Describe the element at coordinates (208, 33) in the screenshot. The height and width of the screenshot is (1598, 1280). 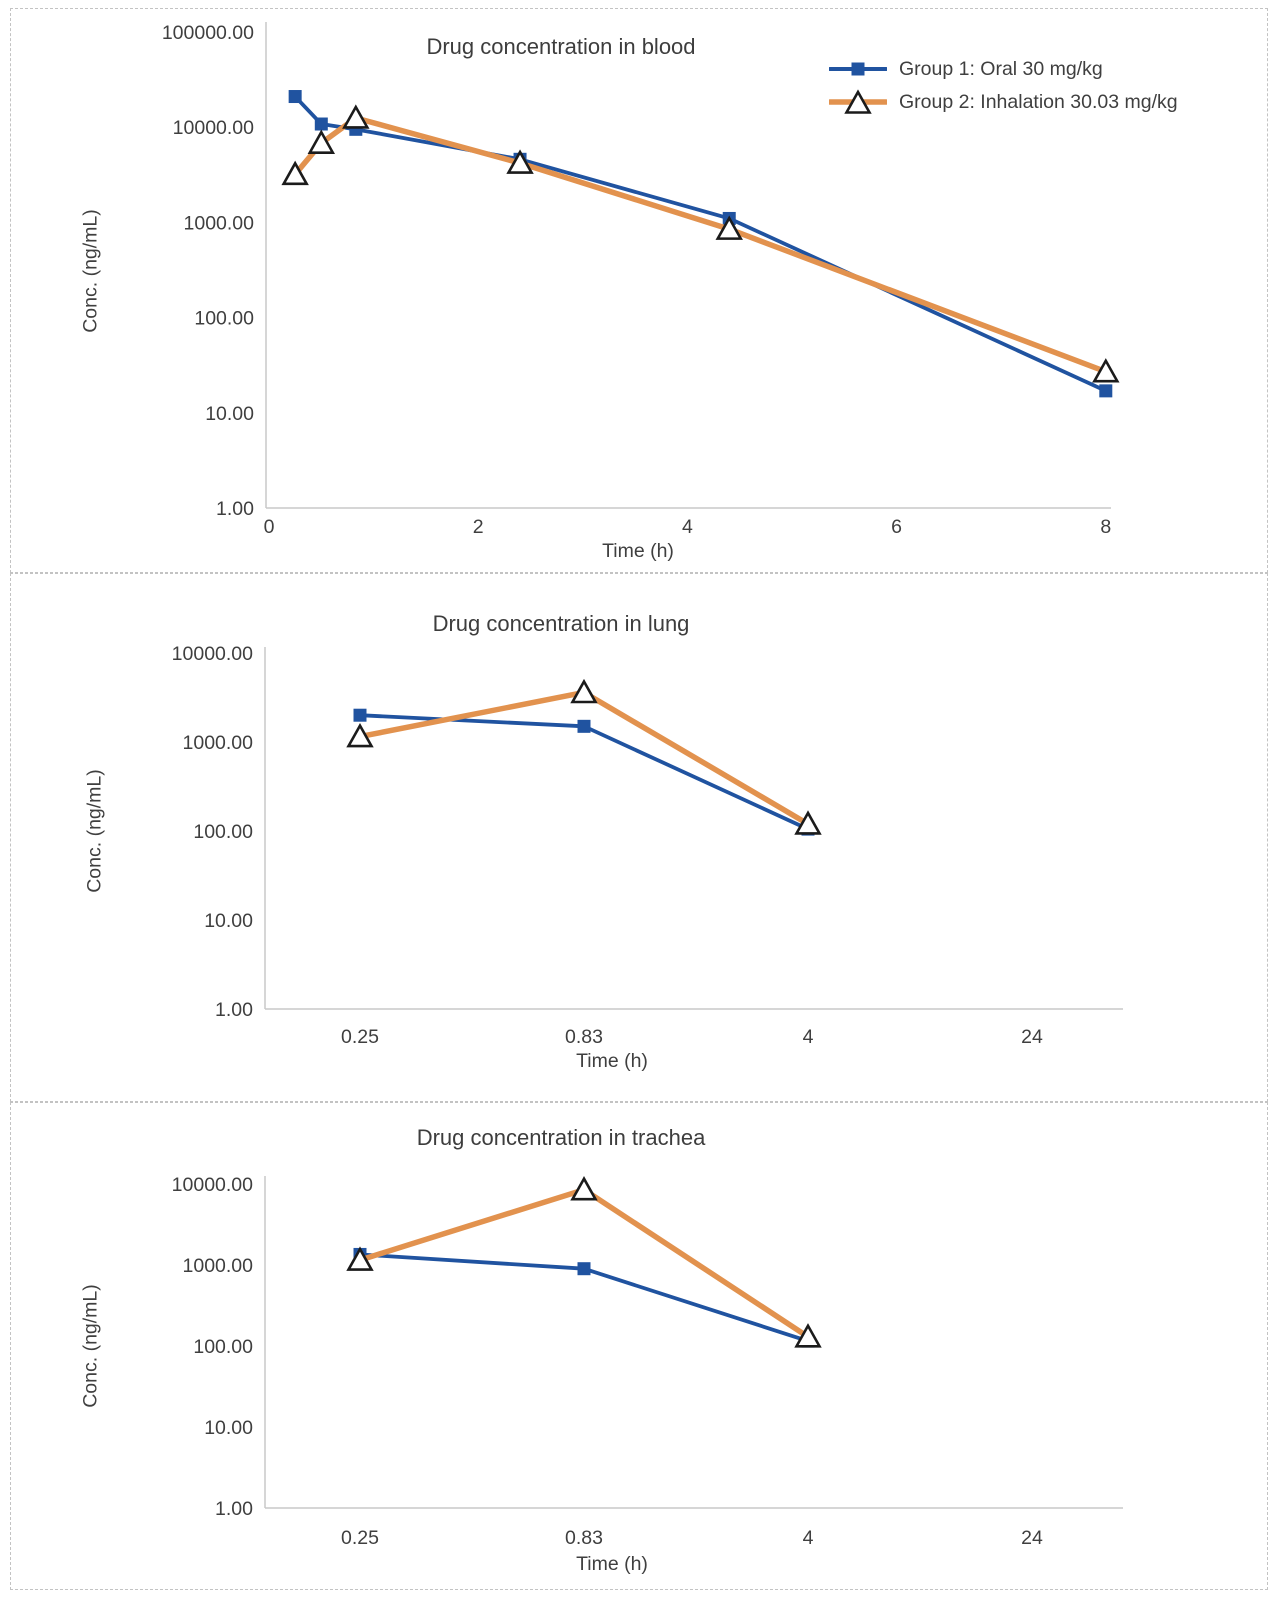
I see `y-tick-label: 100000.00` at that location.